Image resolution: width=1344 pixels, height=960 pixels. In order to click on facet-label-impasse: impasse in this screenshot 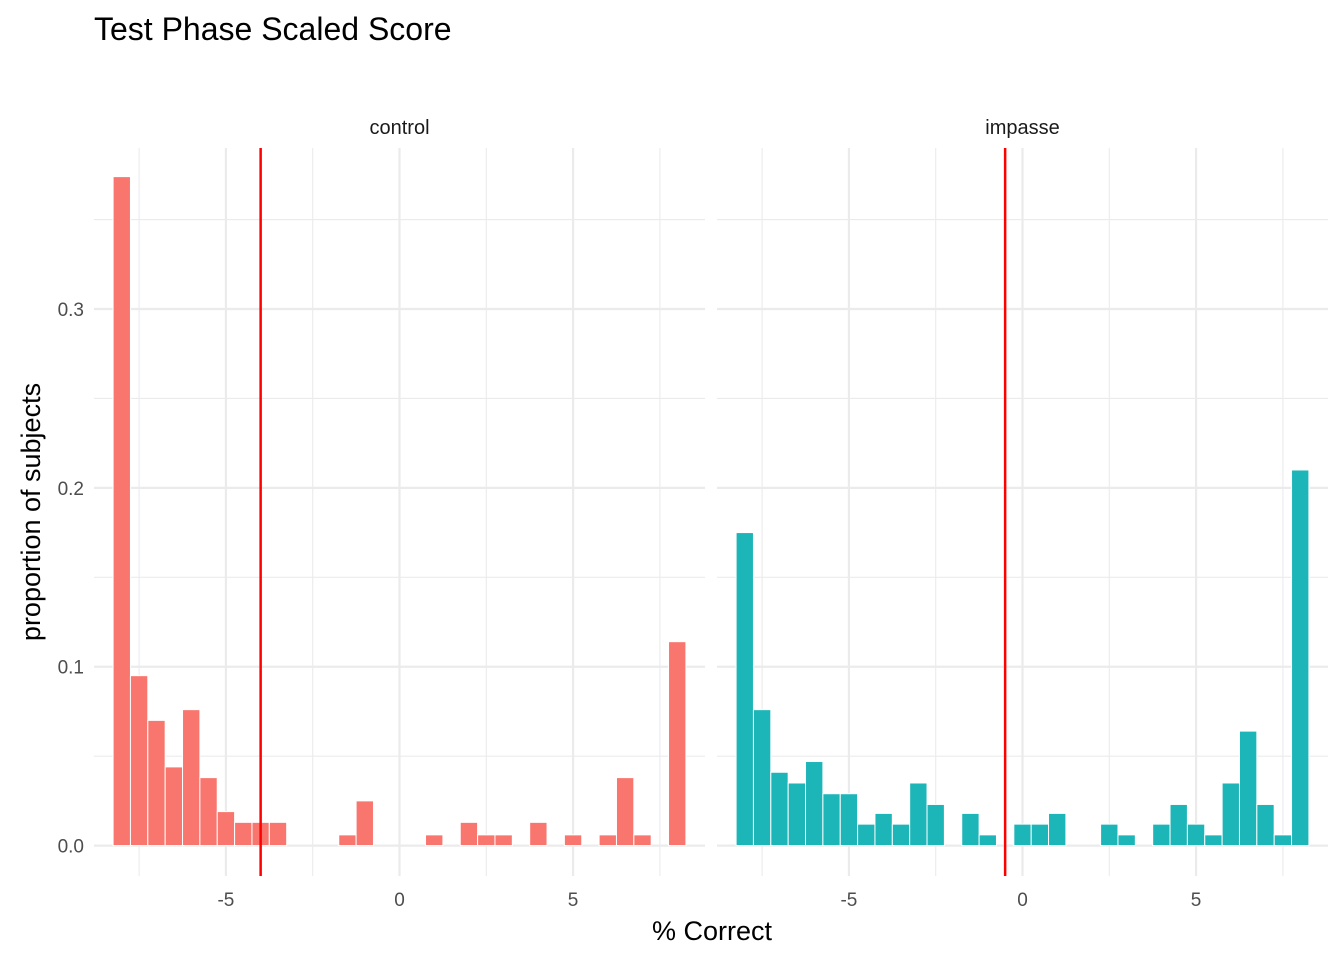, I will do `click(1022, 128)`.